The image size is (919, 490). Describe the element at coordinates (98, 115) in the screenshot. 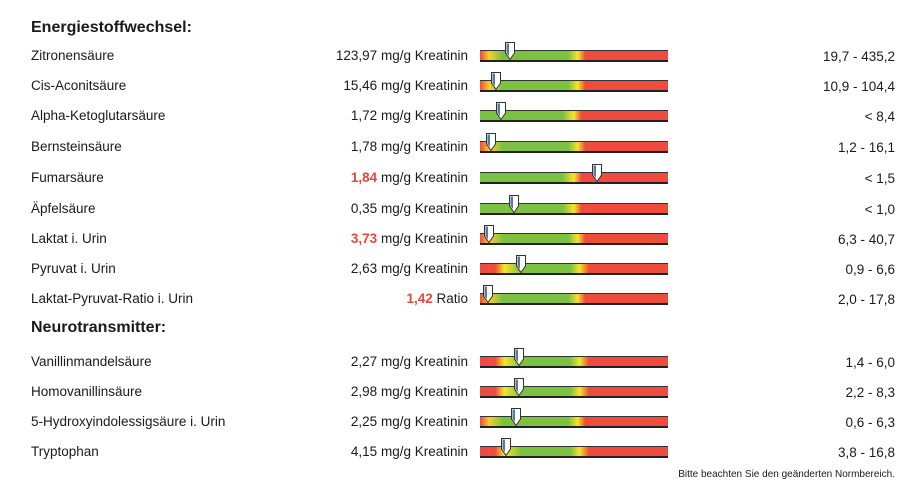

I see `analyte-name: Alpha-Ketoglutarsäure` at that location.